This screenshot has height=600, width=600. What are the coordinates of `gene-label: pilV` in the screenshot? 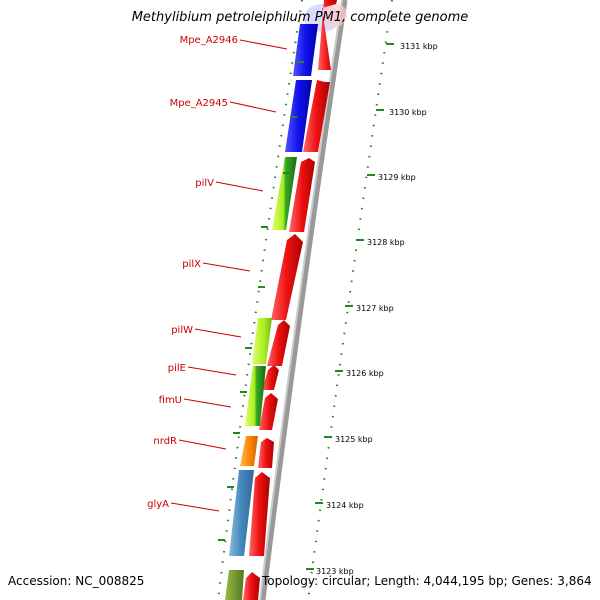 It's located at (204, 183).